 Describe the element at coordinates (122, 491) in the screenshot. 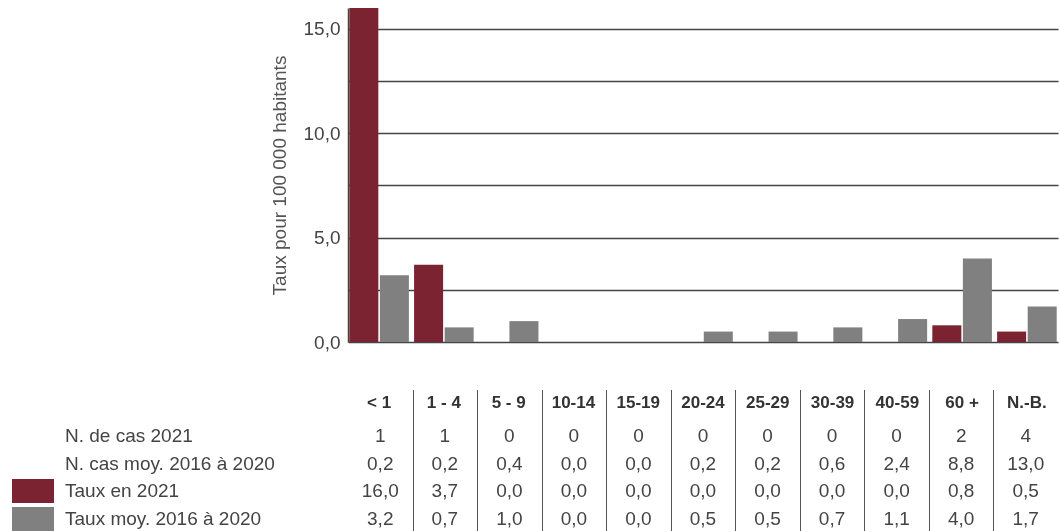

I see `legend-label: Taux en 2021` at that location.